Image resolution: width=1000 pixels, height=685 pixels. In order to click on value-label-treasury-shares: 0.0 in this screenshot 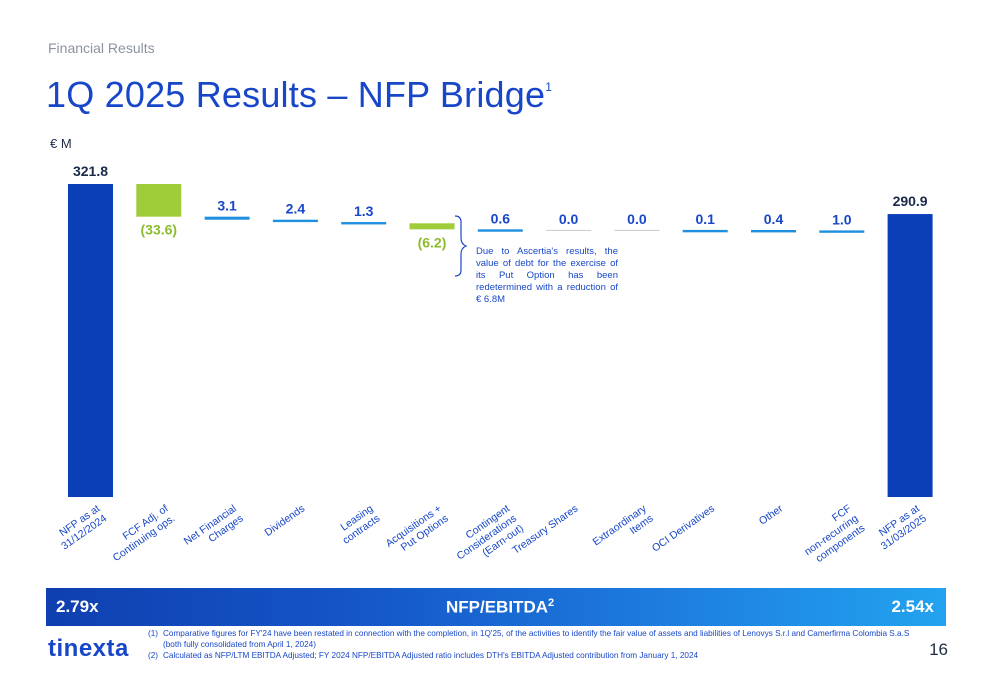, I will do `click(569, 219)`.